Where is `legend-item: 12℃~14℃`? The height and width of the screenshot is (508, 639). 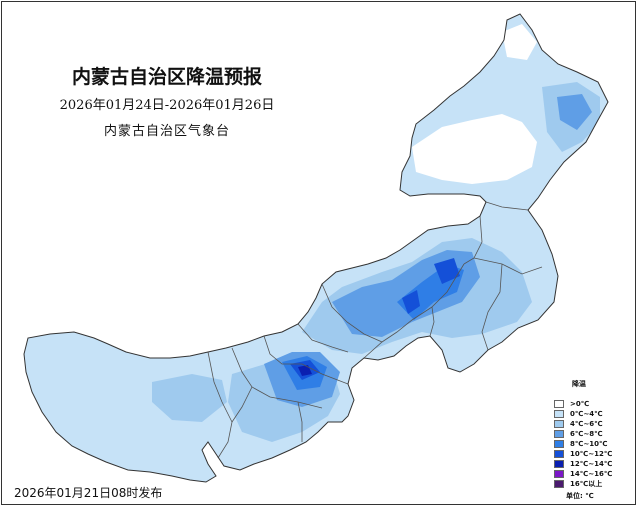
legend-item: 12℃~14℃ is located at coordinates (593, 464).